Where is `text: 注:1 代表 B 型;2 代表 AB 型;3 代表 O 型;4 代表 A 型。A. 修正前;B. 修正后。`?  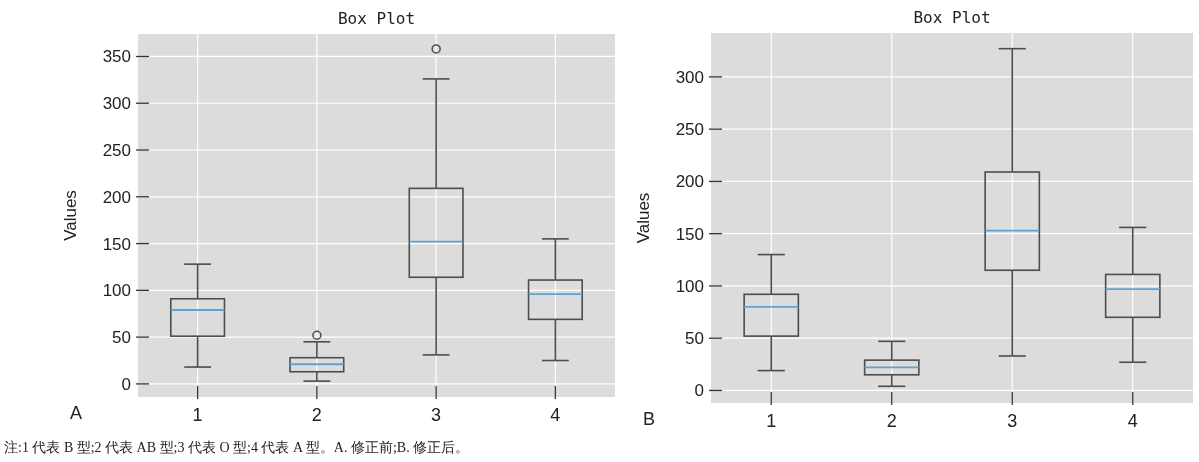 text: 注:1 代表 B 型;2 代表 AB 型;3 代表 O 型;4 代表 A 型。A. 修正前;B. 修正后。 is located at coordinates (237, 447).